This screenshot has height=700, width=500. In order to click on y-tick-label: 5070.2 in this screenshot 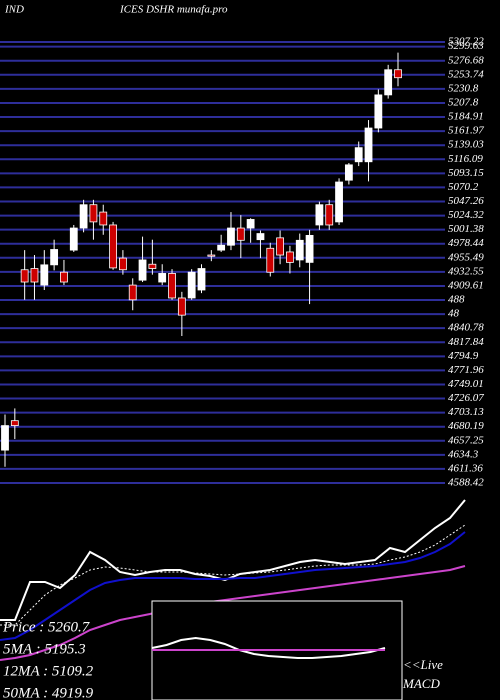, I will do `click(463, 187)`.